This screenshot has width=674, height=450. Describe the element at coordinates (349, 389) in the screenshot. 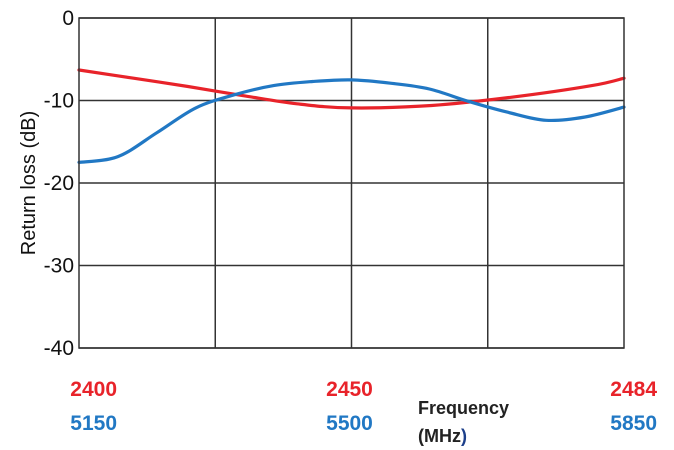

I see `x-tick-label: 2450` at that location.